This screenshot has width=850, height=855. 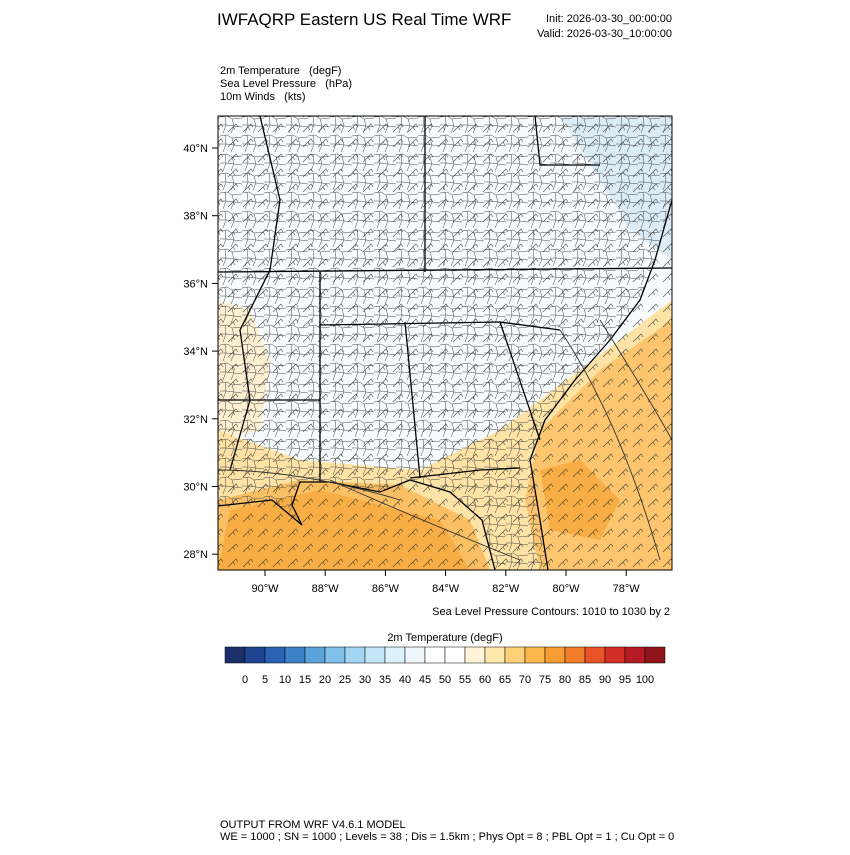 What do you see at coordinates (280, 71) in the screenshot?
I see `field-label: 2m Temperature (degF)` at bounding box center [280, 71].